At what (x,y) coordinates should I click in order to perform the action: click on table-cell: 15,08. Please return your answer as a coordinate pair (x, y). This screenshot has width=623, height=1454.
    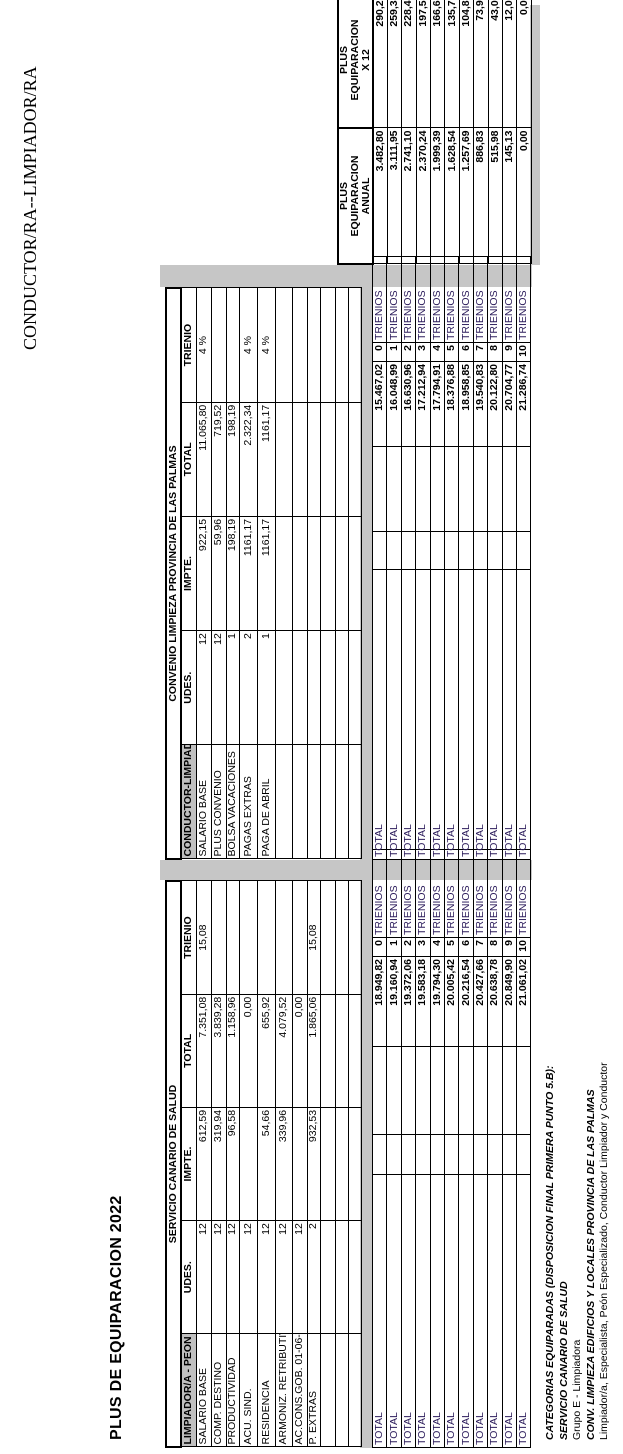
    Looking at the image, I should click on (313, 938).